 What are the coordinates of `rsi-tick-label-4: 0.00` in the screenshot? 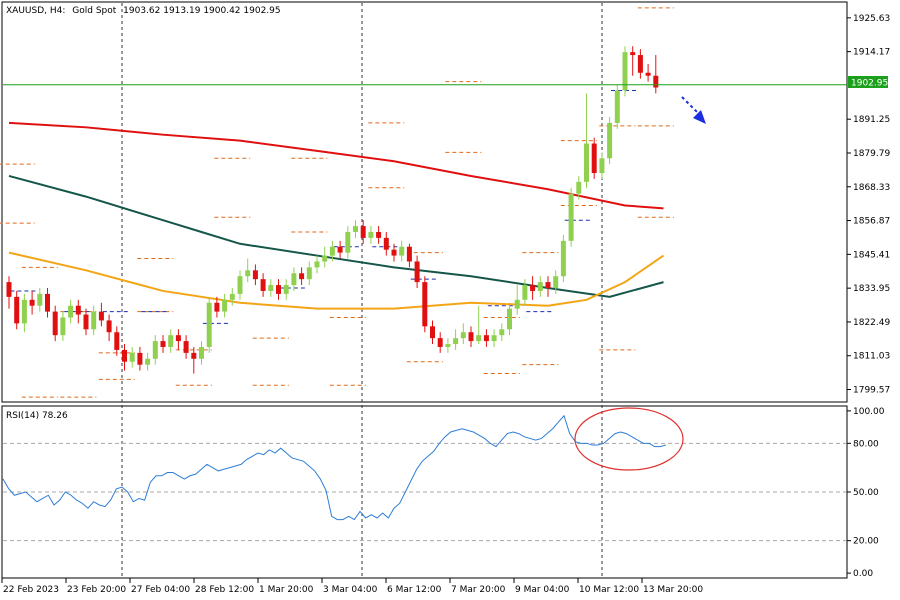 It's located at (863, 574).